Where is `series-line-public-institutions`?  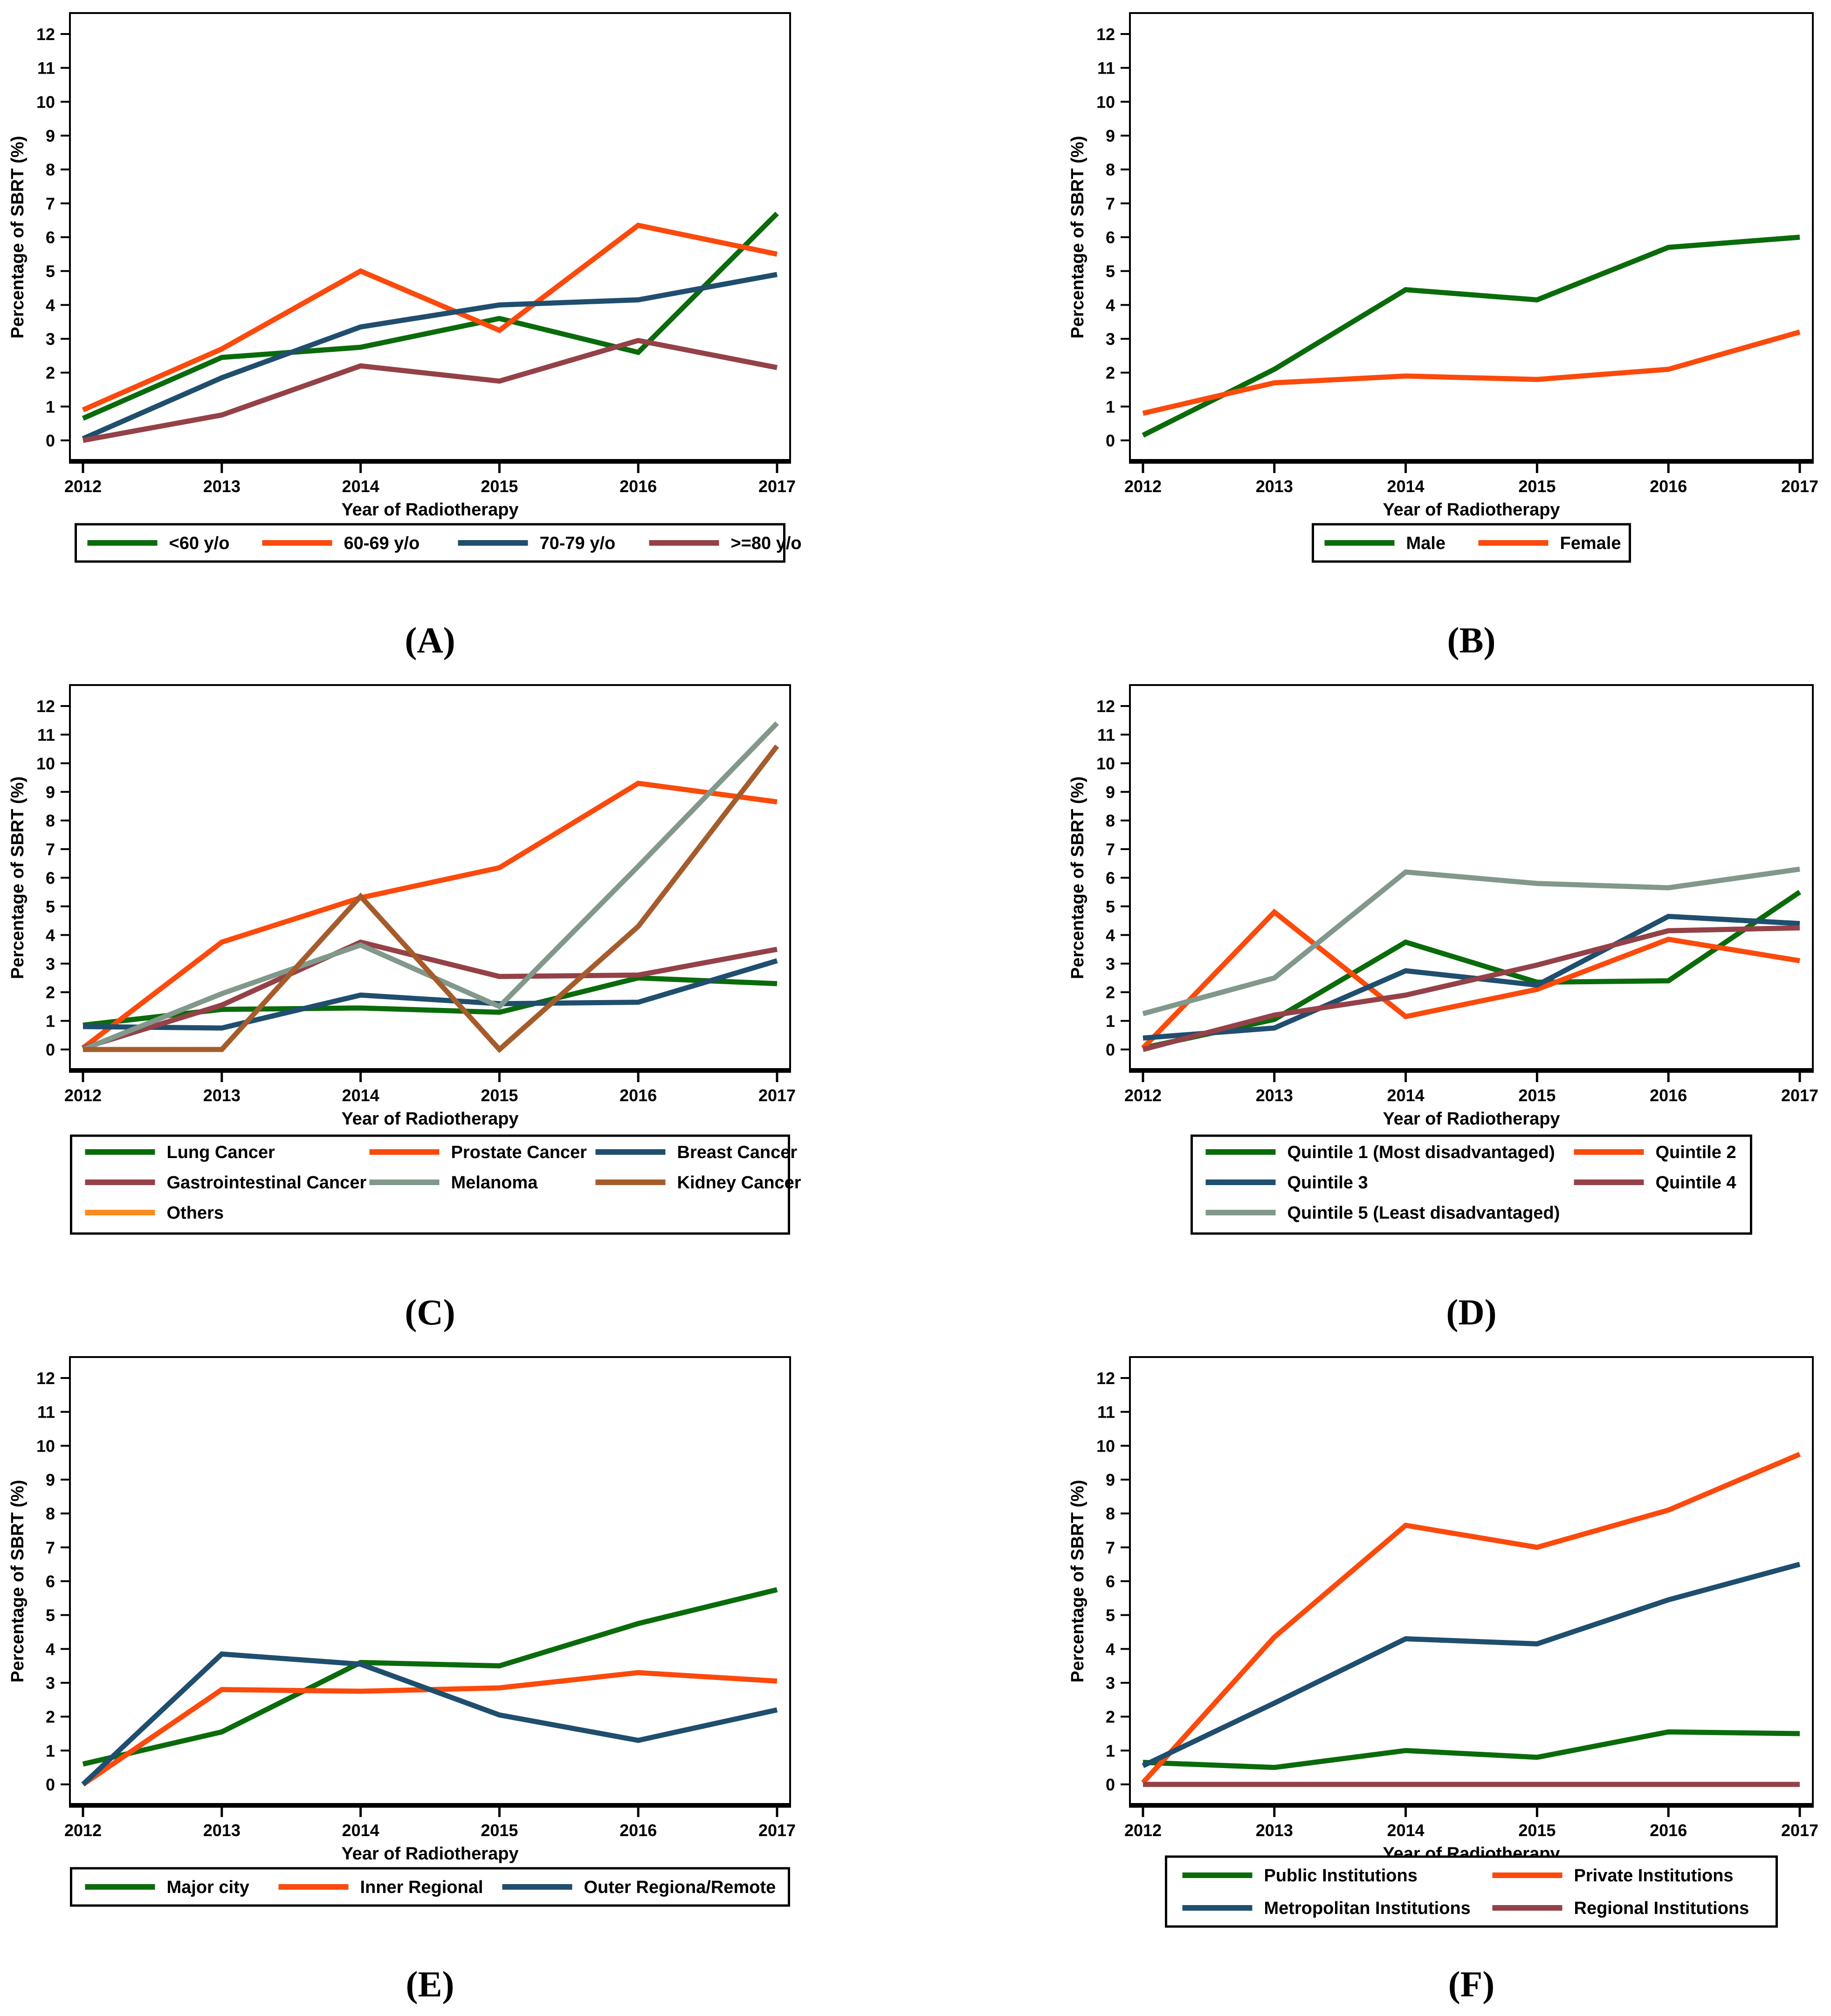 series-line-public-institutions is located at coordinates (1471, 1750).